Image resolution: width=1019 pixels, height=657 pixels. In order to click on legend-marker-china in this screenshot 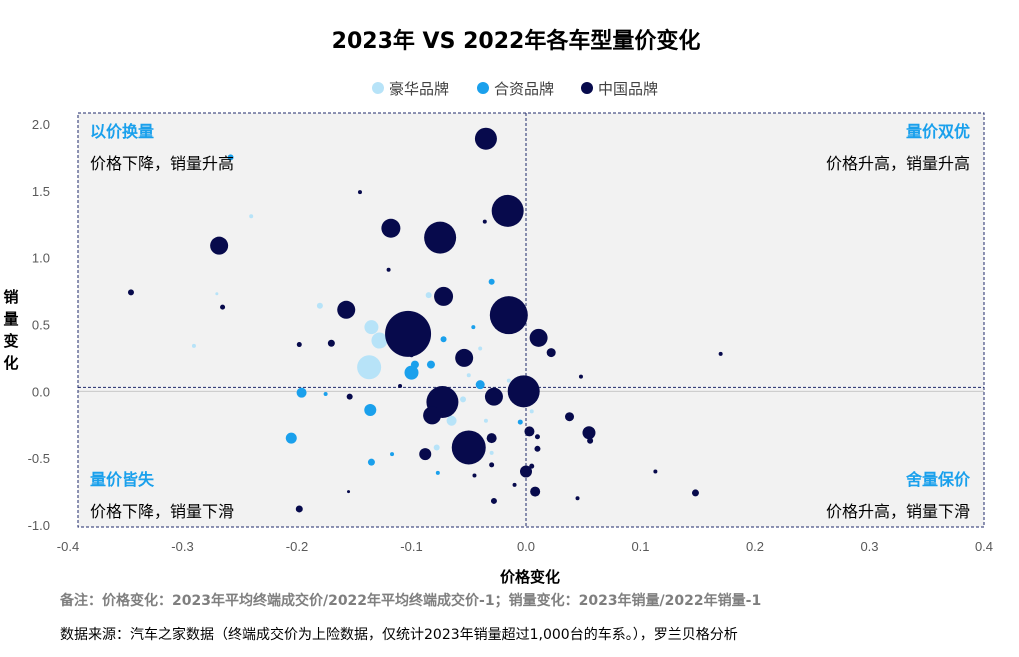, I will do `click(587, 88)`.